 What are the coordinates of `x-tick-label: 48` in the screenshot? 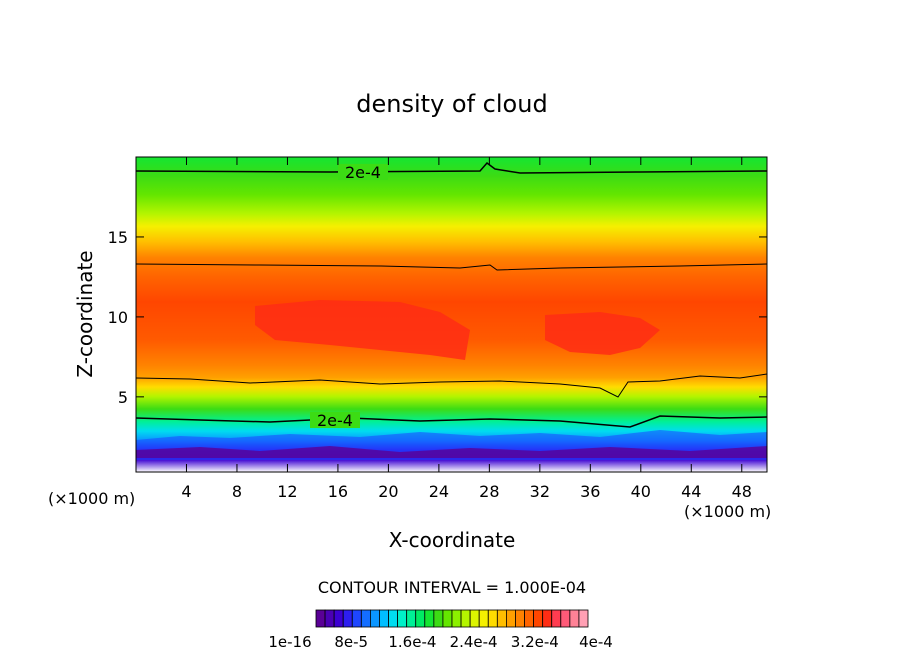 It's located at (742, 491).